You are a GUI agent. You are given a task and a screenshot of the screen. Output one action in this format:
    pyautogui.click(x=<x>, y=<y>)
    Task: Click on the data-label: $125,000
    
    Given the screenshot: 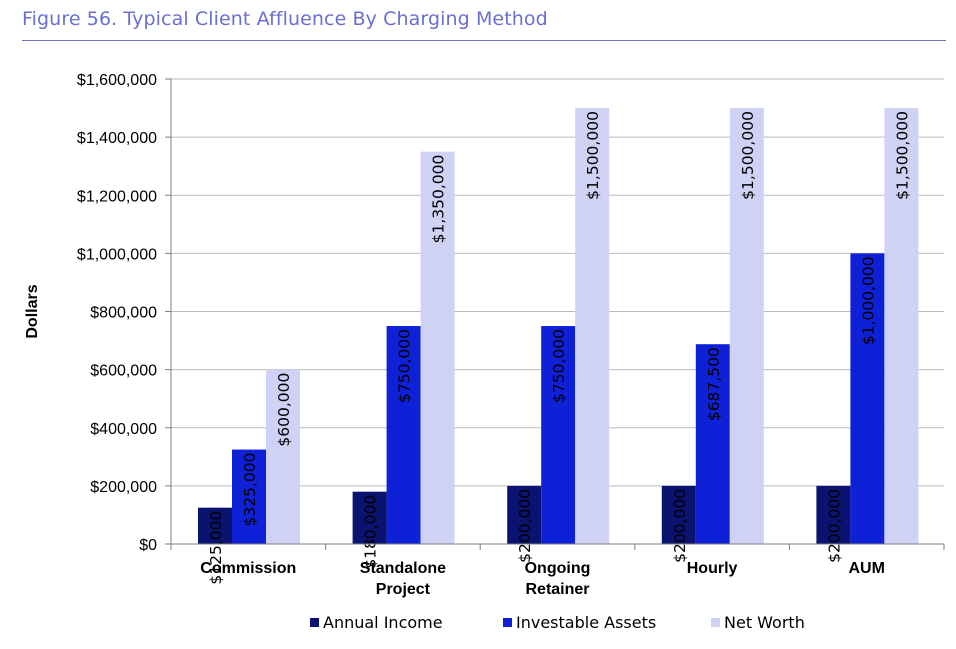 What is the action you would take?
    pyautogui.click(x=216, y=548)
    